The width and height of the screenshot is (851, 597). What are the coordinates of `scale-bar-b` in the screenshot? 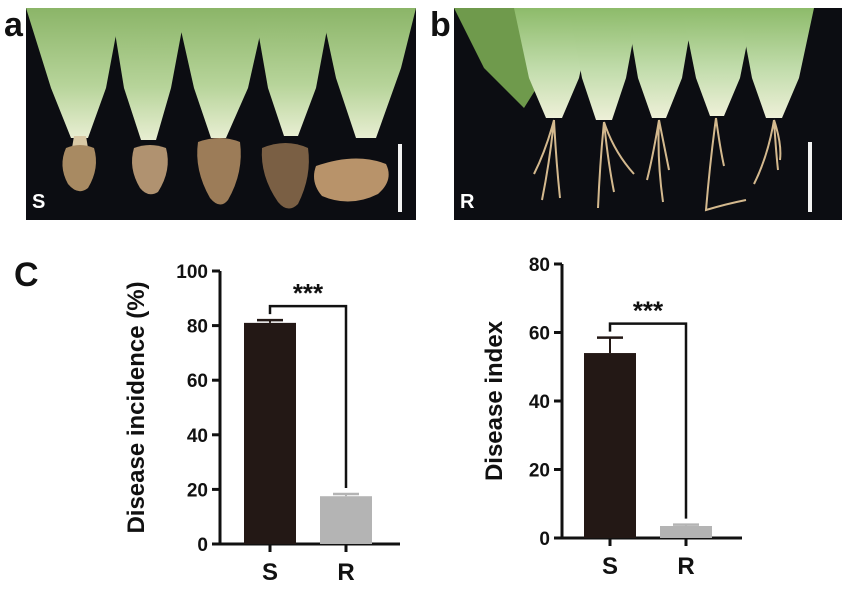 It's located at (810, 177).